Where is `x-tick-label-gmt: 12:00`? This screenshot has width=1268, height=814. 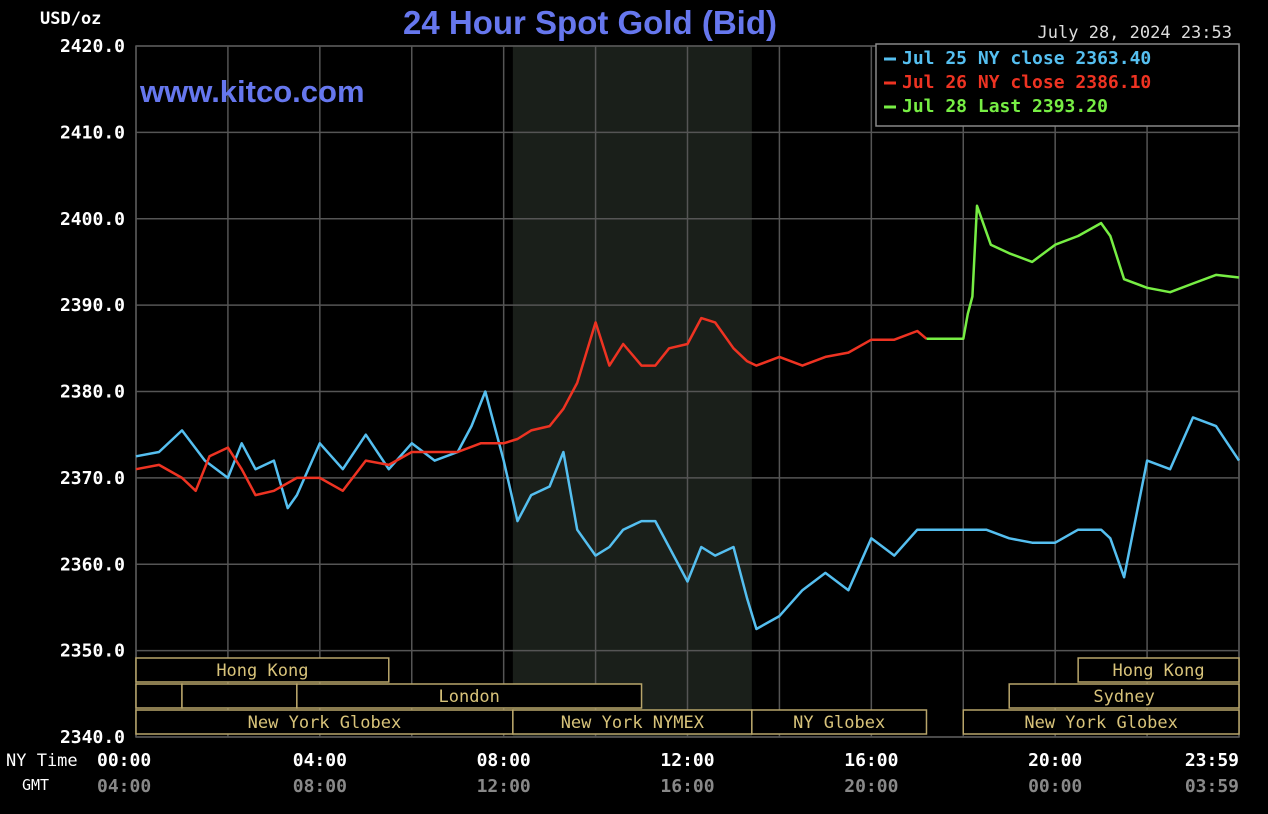 x-tick-label-gmt: 12:00 is located at coordinates (504, 786).